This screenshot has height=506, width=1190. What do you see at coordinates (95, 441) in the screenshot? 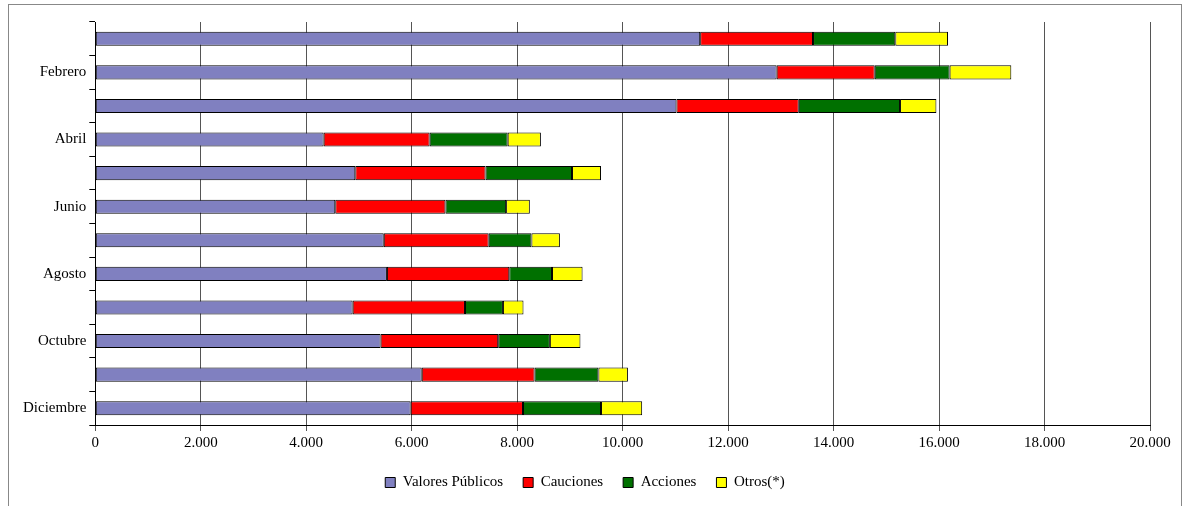
I see `x-tick-label: 0` at bounding box center [95, 441].